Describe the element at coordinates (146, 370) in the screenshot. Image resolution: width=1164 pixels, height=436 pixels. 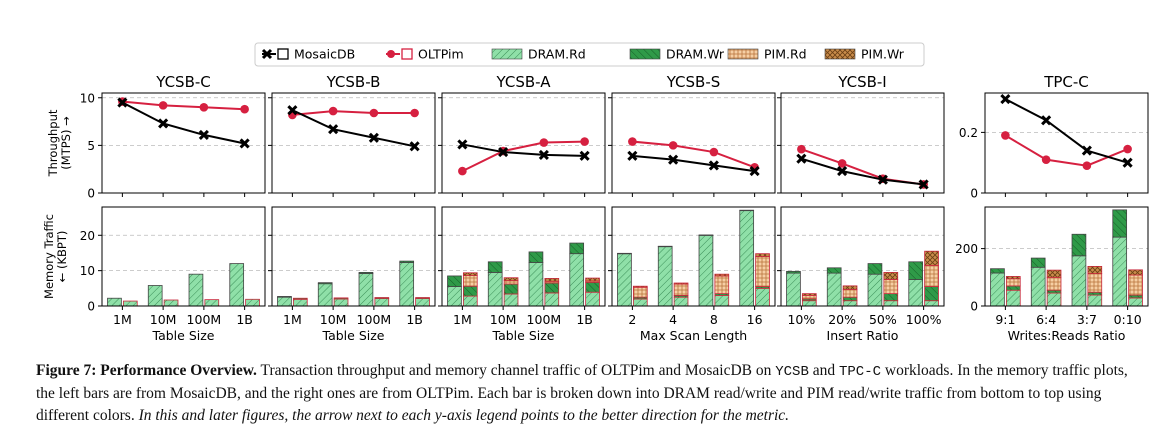
I see `caption-label: Figure 7: Performance Overview.` at that location.